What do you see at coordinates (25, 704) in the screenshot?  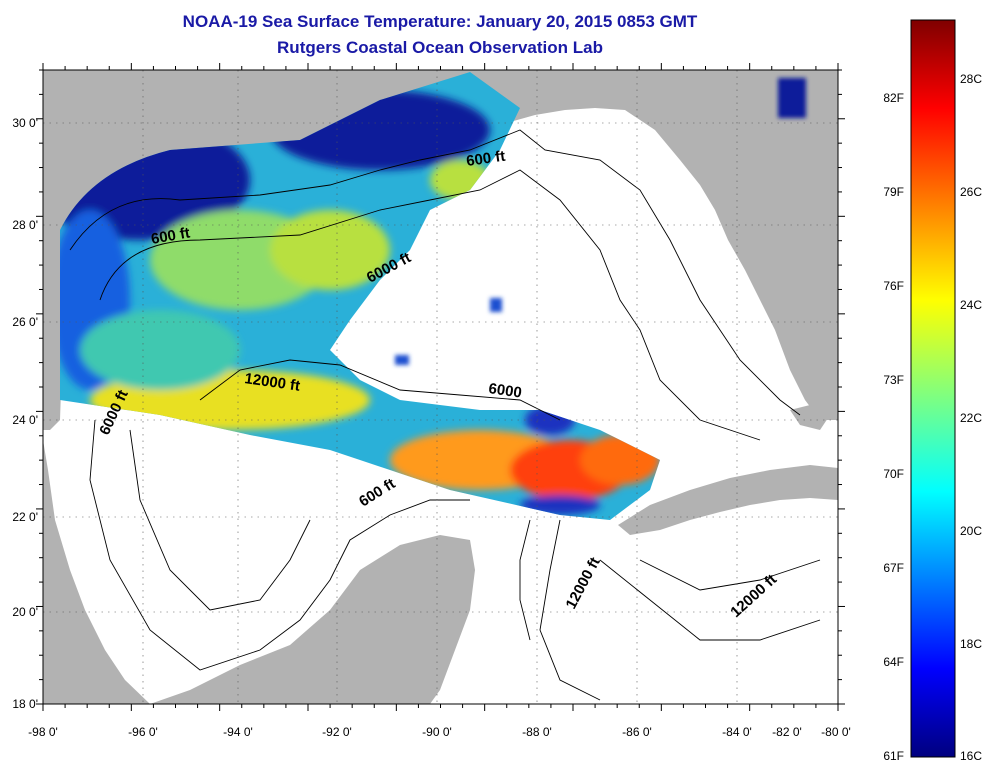 I see `lat-tick-label: 18 0'` at bounding box center [25, 704].